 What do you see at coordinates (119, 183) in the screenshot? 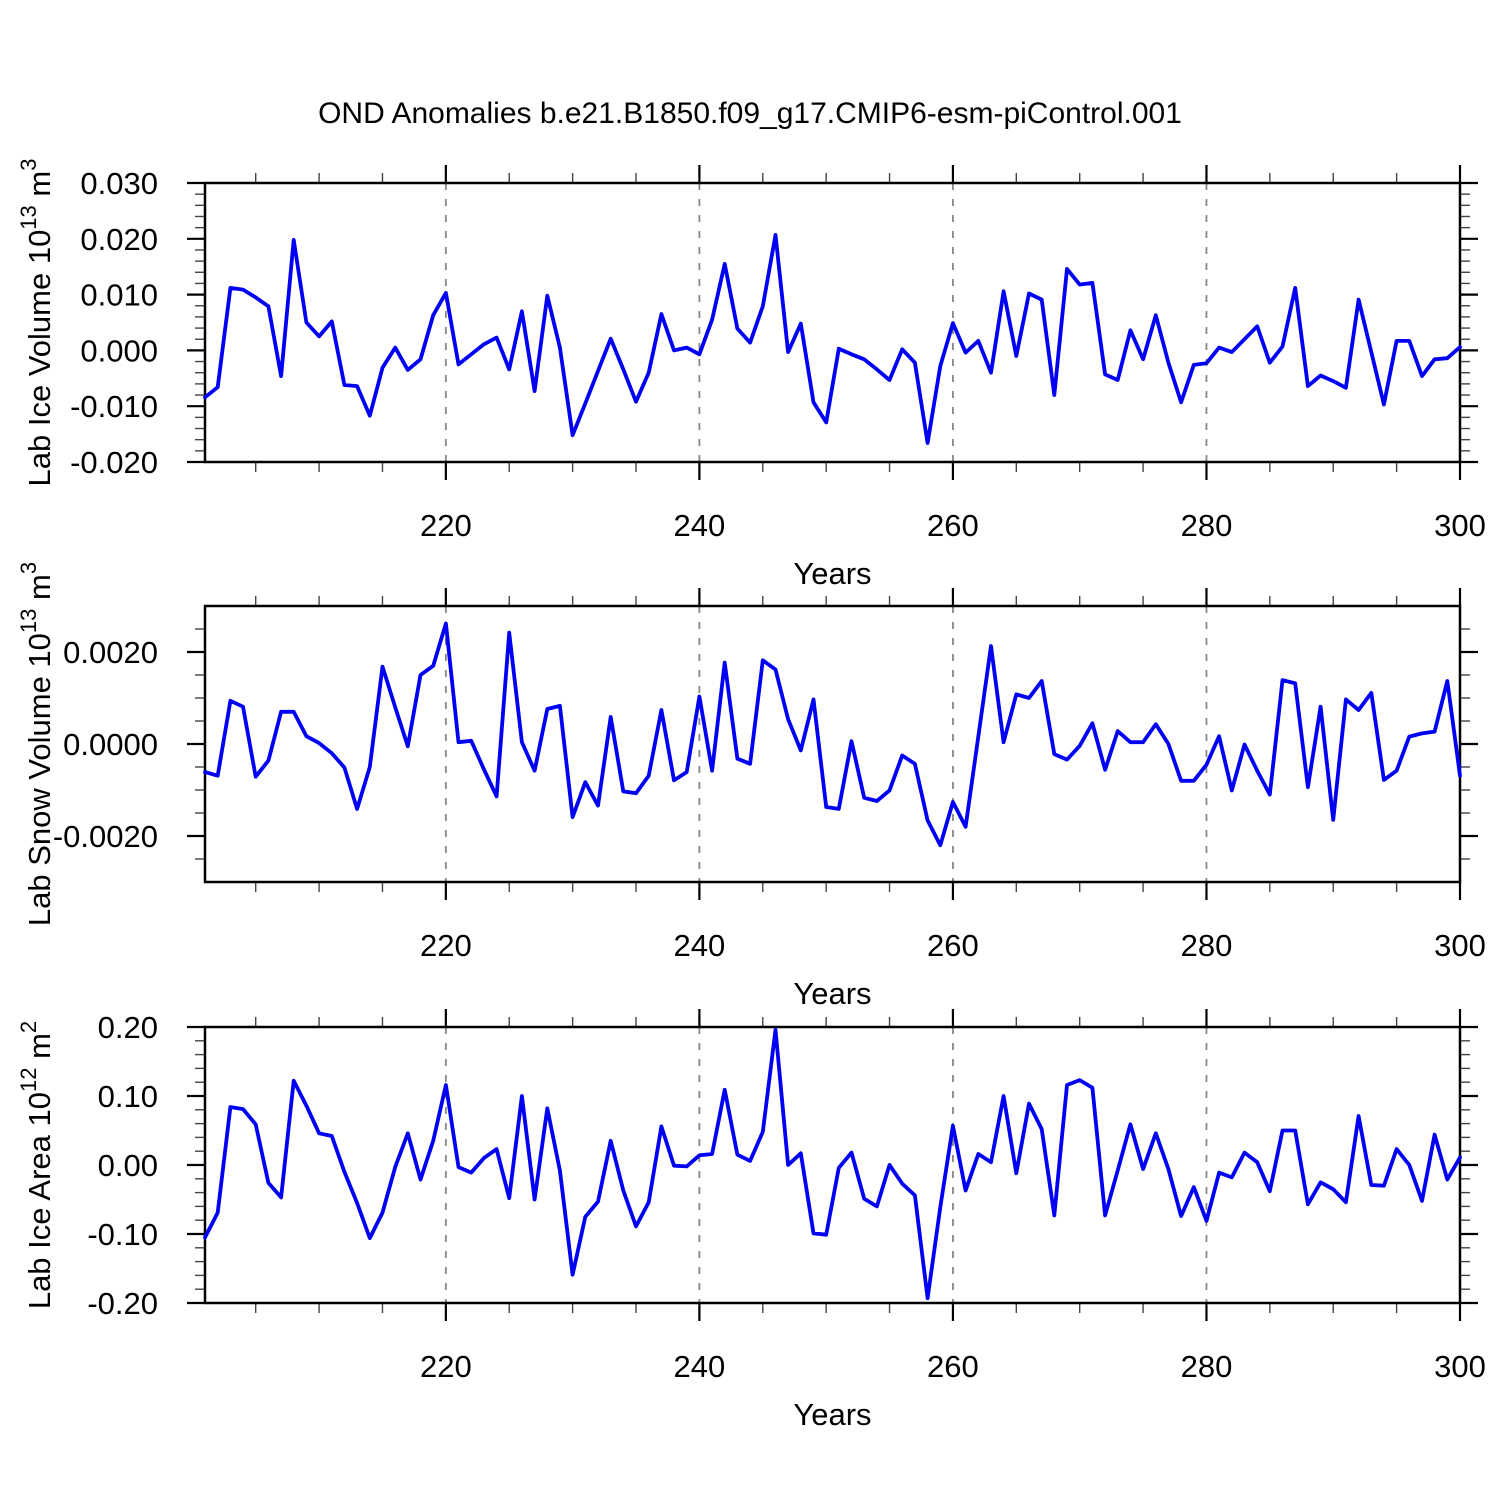
I see `y-tick-label: 0.030` at bounding box center [119, 183].